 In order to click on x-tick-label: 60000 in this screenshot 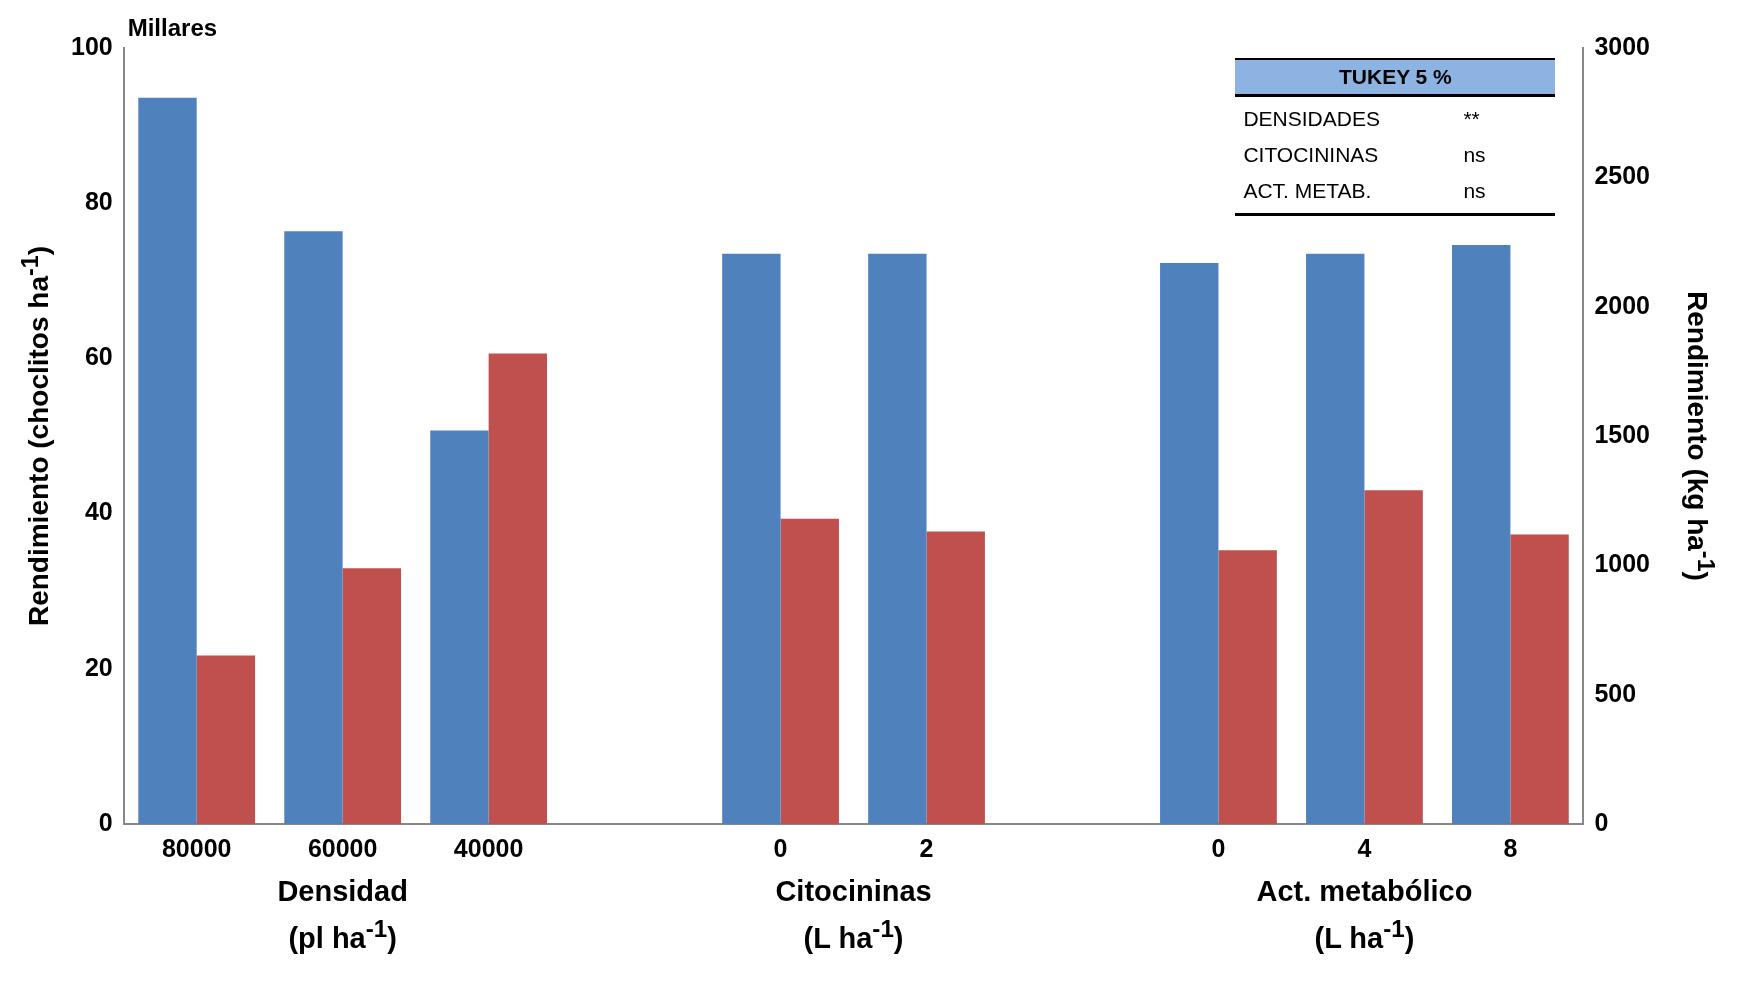, I will do `click(342, 847)`.